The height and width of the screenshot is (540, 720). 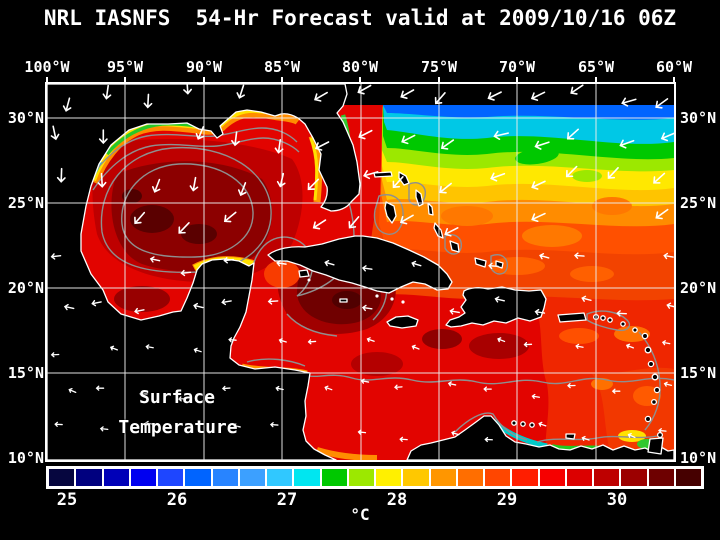 I want to click on map-annotation-line1: Surface, so click(x=177, y=397).